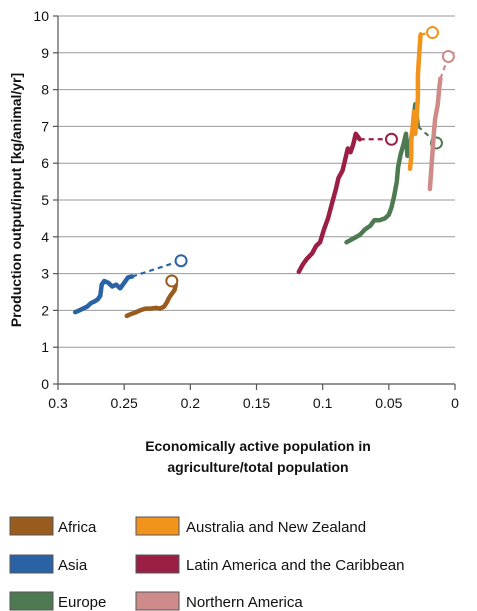 This screenshot has width=477, height=611. I want to click on x-axis-title-line-2: agriculture/total population, so click(257, 467).